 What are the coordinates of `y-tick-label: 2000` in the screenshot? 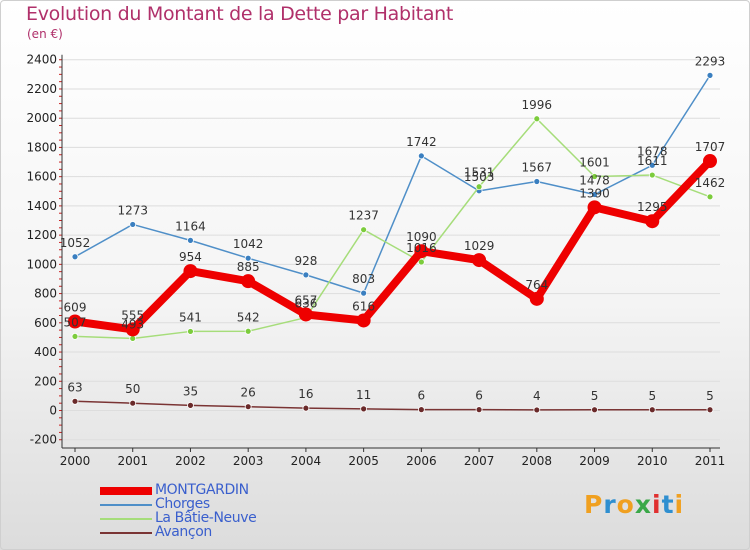 It's located at (41, 118).